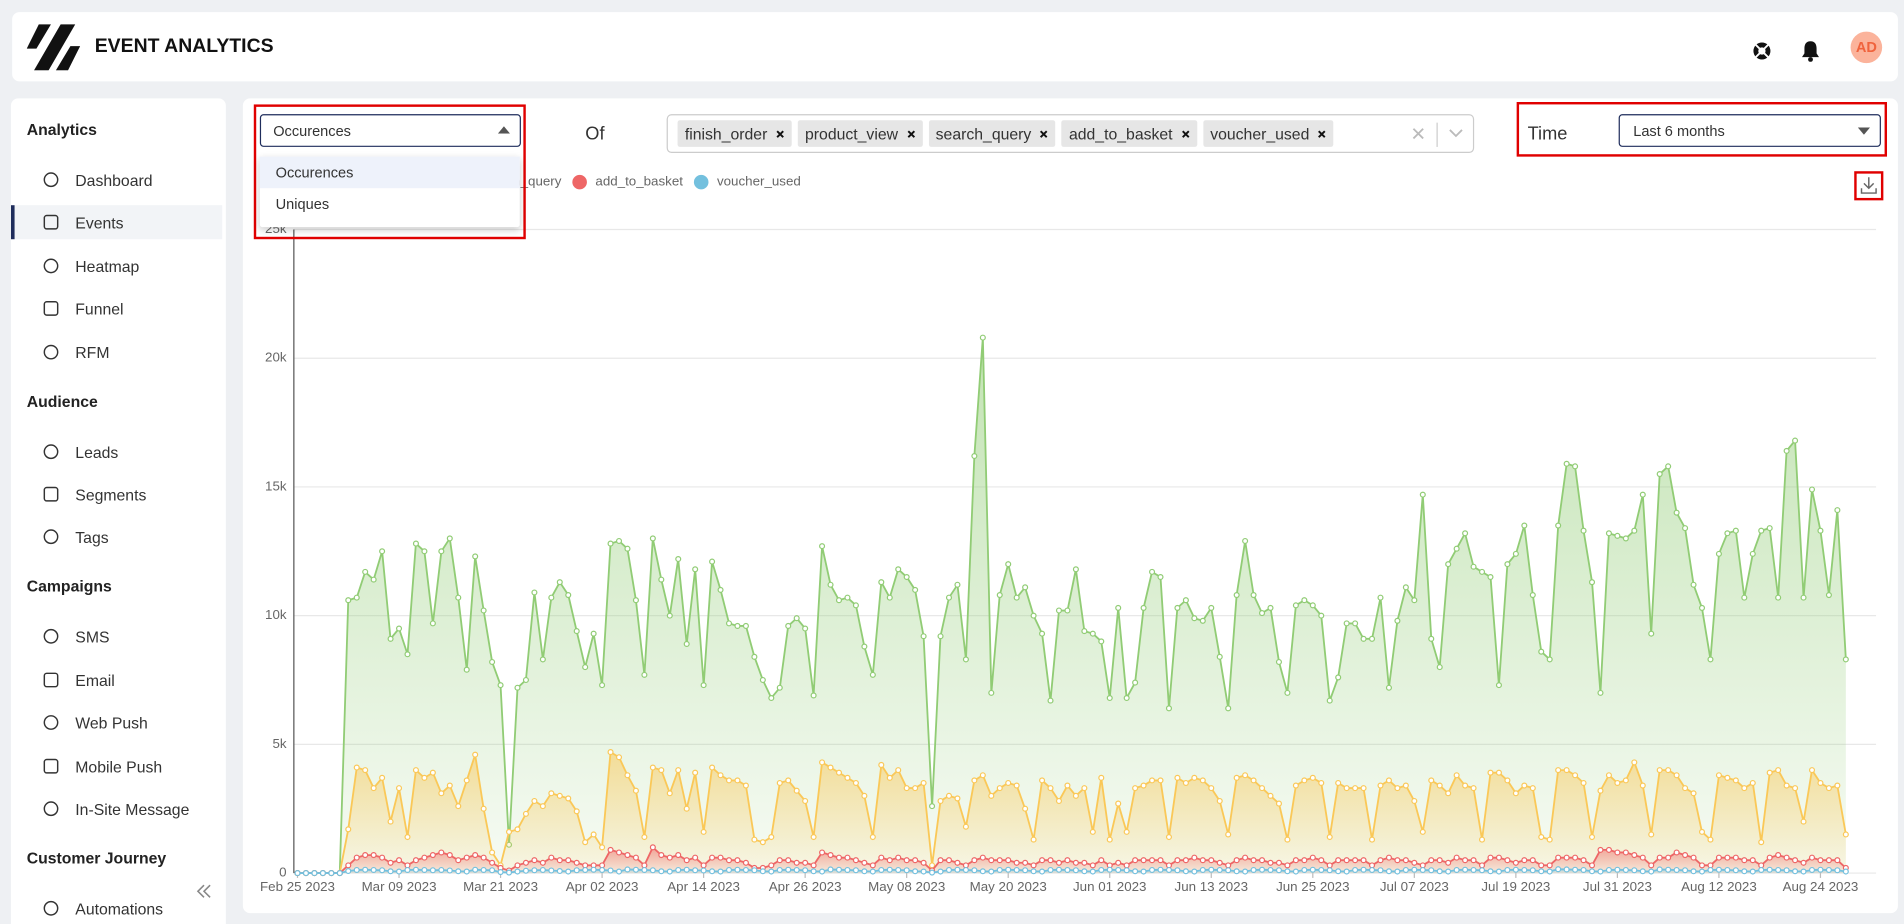 This screenshot has height=924, width=1904. What do you see at coordinates (1749, 130) in the screenshot?
I see `time-select: Last 6 months` at bounding box center [1749, 130].